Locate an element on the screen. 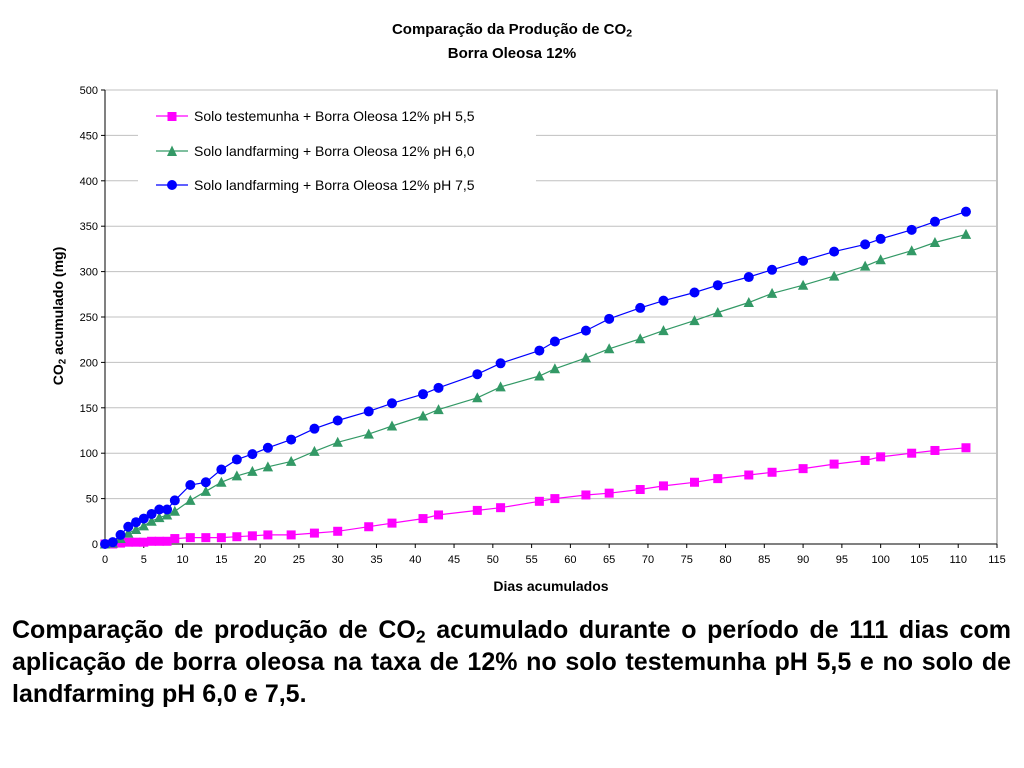  x-tick-label: 55 is located at coordinates (531, 560).